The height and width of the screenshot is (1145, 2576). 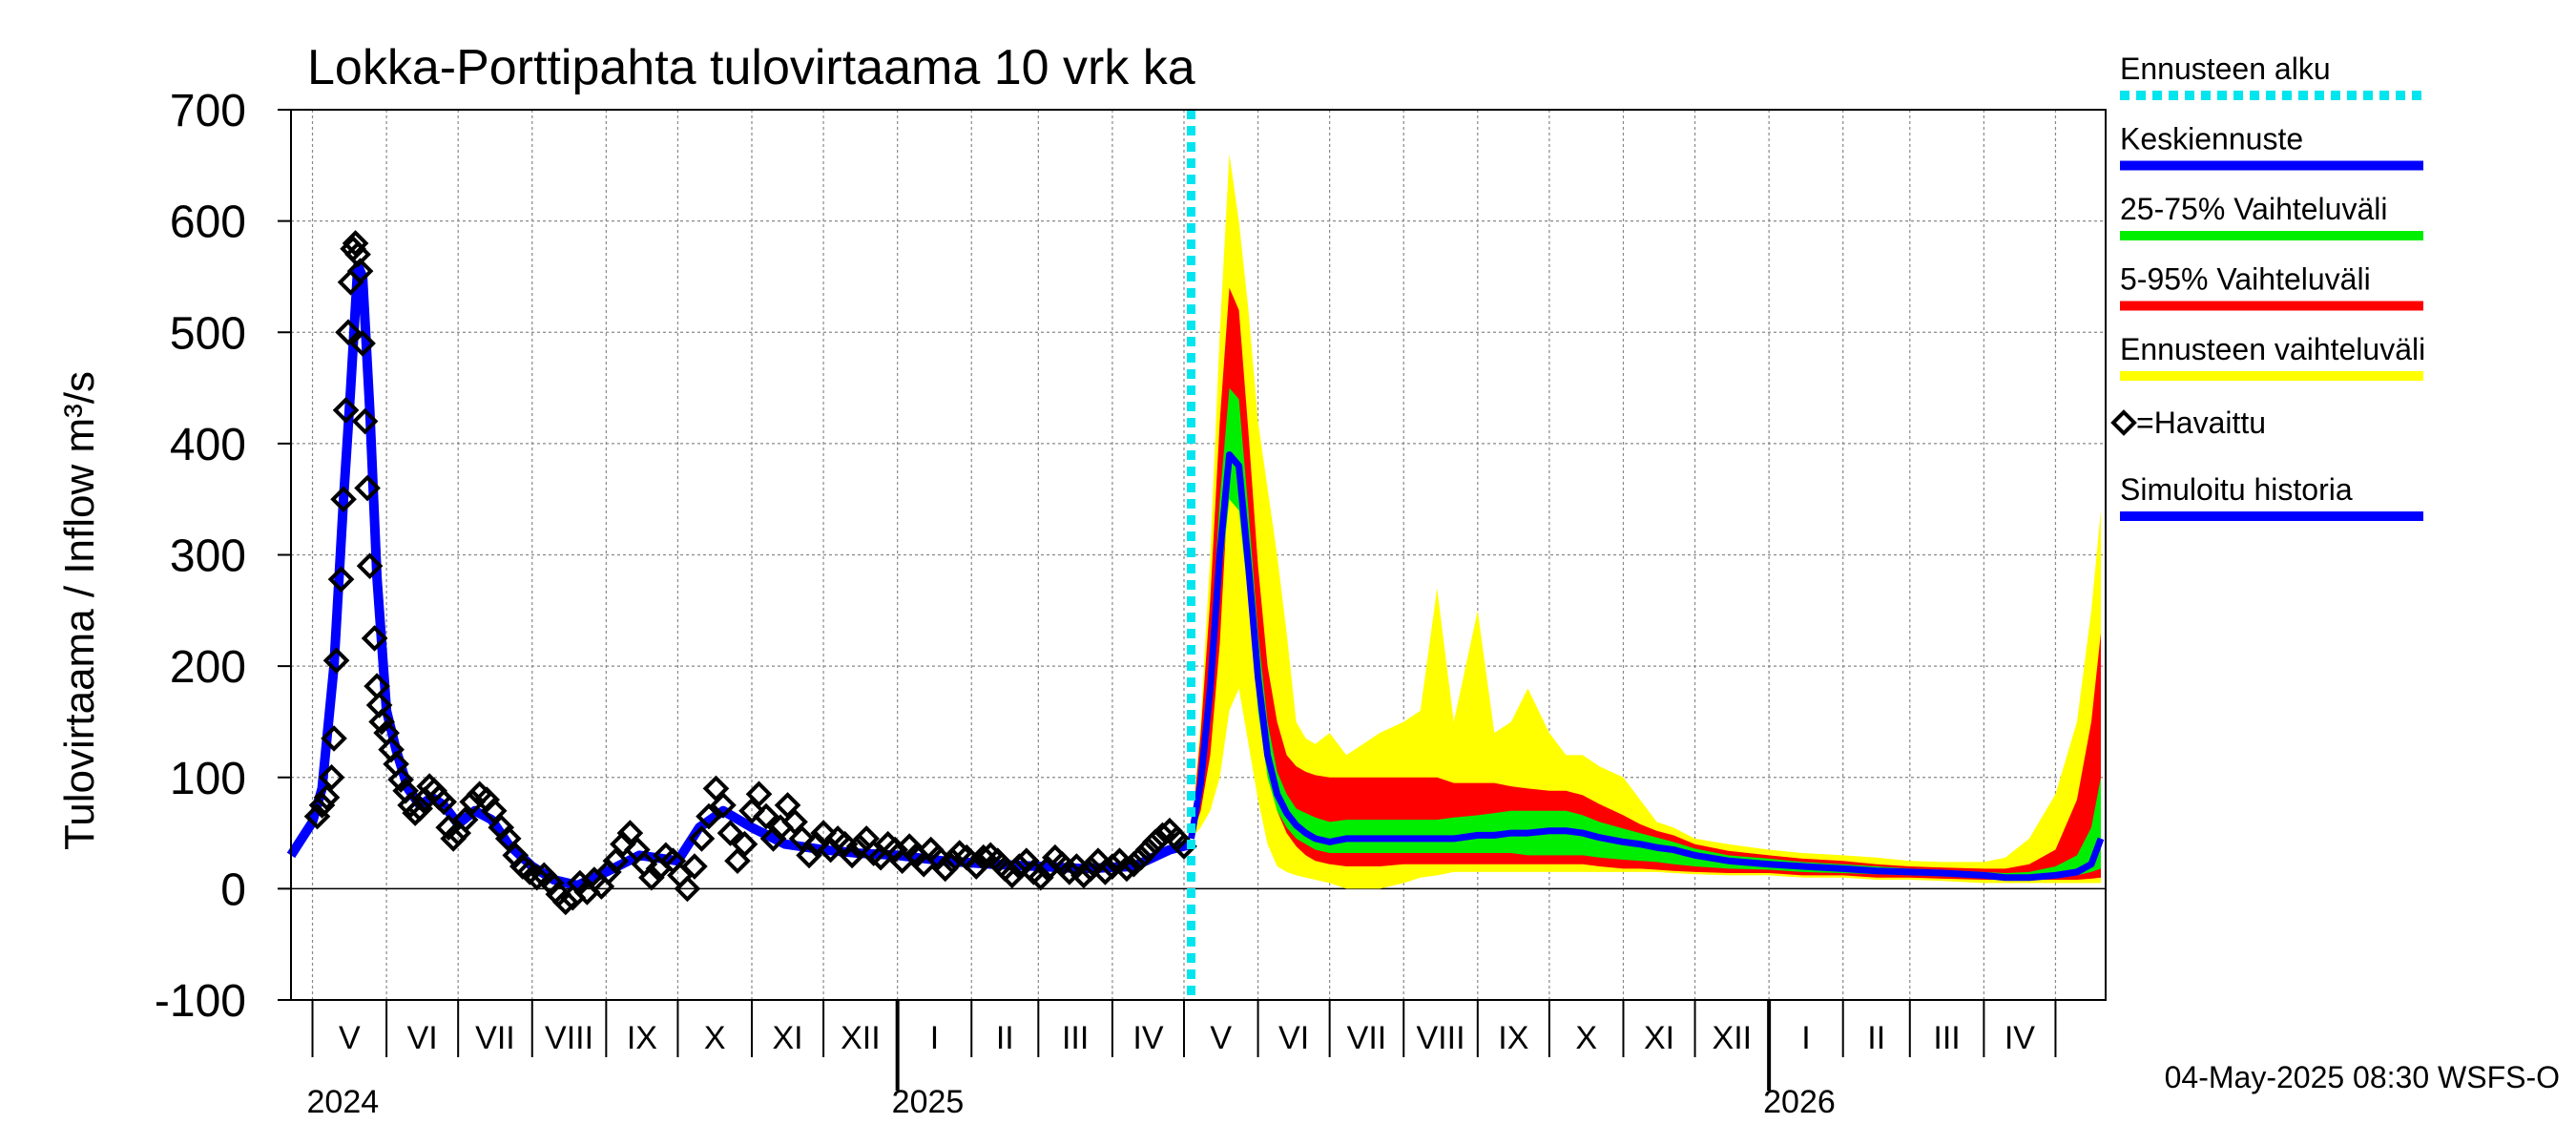 What do you see at coordinates (208, 779) in the screenshot?
I see `y-tick-label: 100` at bounding box center [208, 779].